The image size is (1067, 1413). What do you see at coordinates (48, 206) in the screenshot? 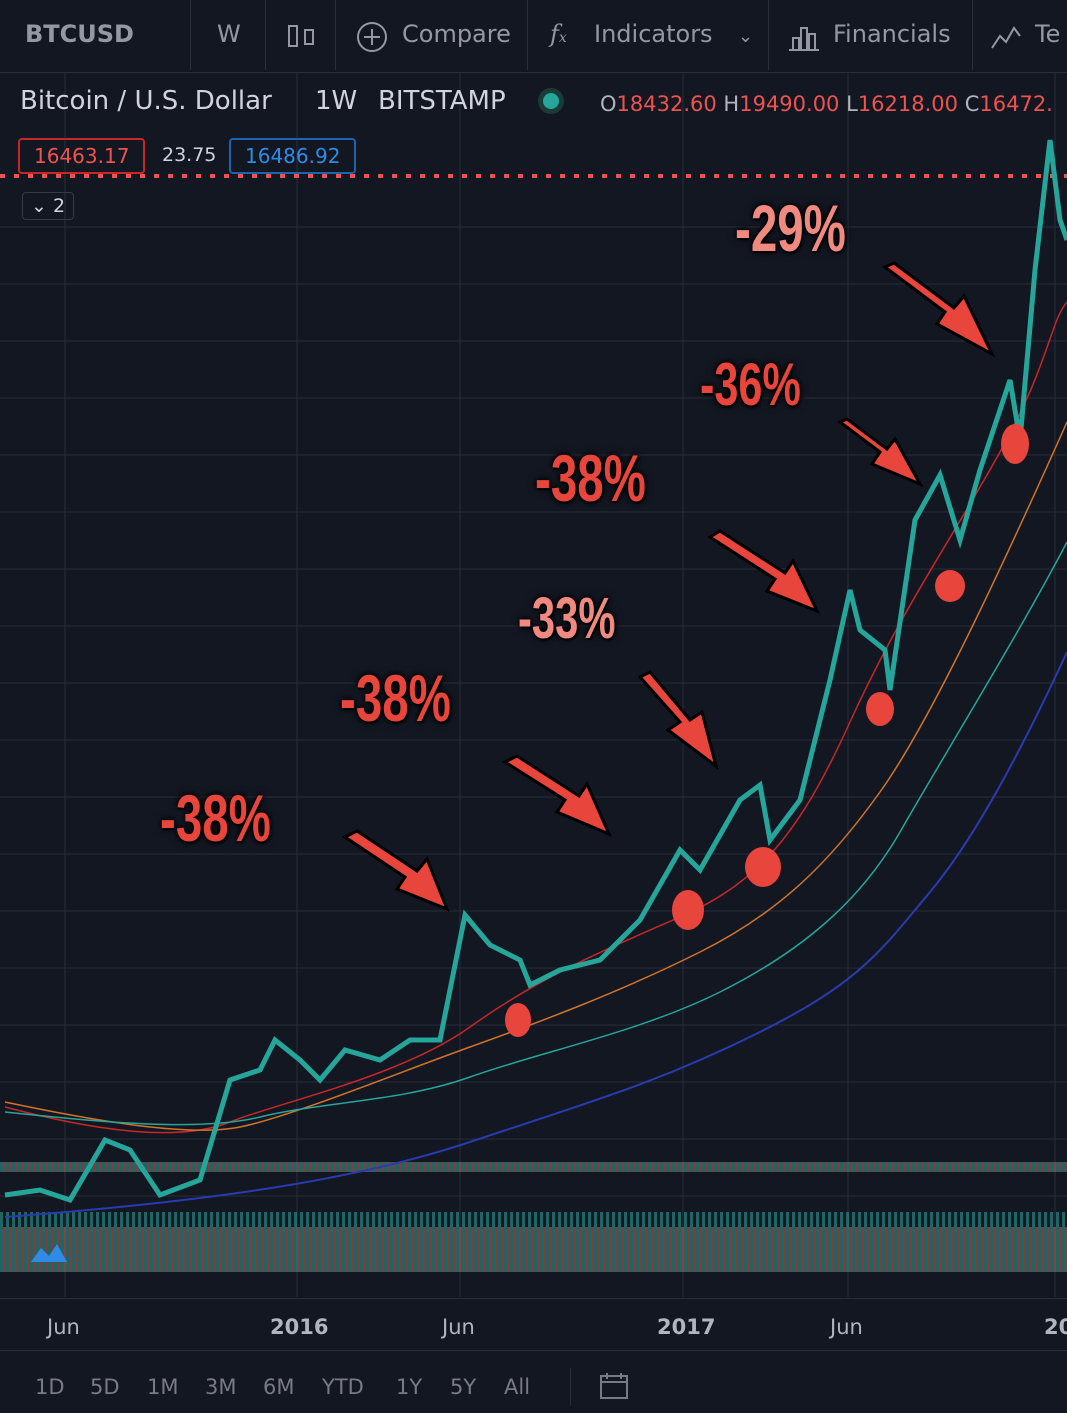
I see `collapse-toggle: ⌄ 2` at bounding box center [48, 206].